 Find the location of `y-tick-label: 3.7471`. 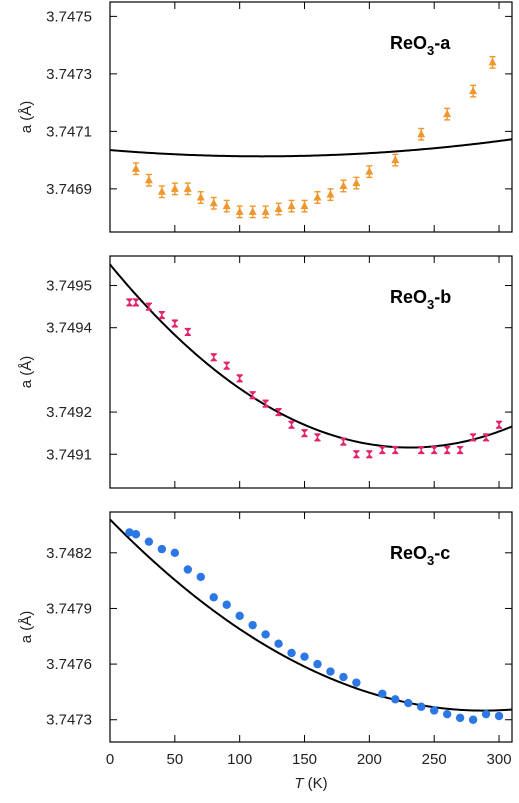

y-tick-label: 3.7471 is located at coordinates (69, 131).